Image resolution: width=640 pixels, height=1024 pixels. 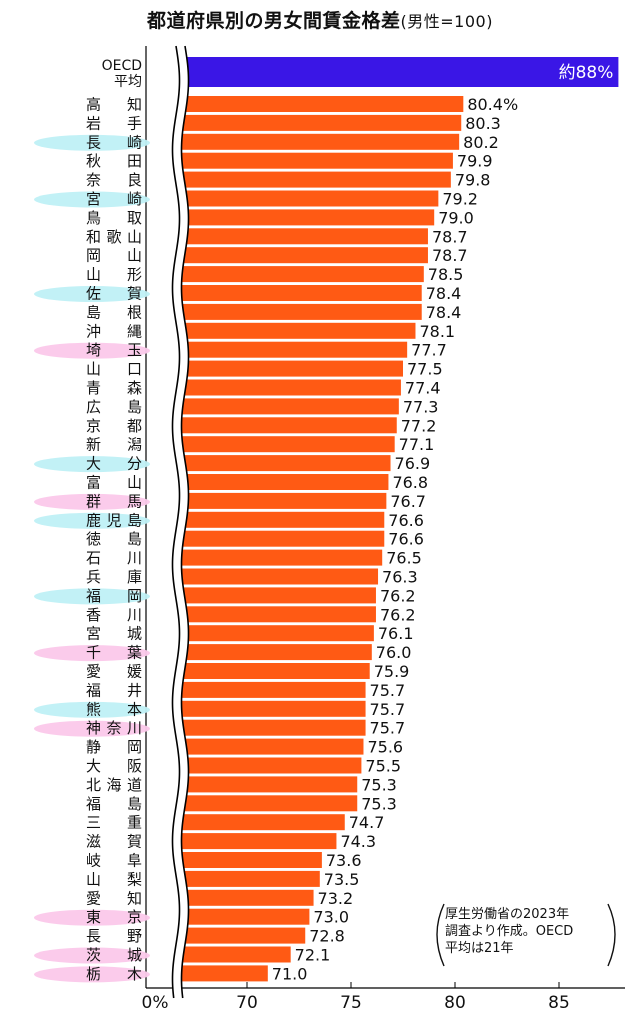 What do you see at coordinates (331, 917) in the screenshot?
I see `value-label: 73.0` at bounding box center [331, 917].